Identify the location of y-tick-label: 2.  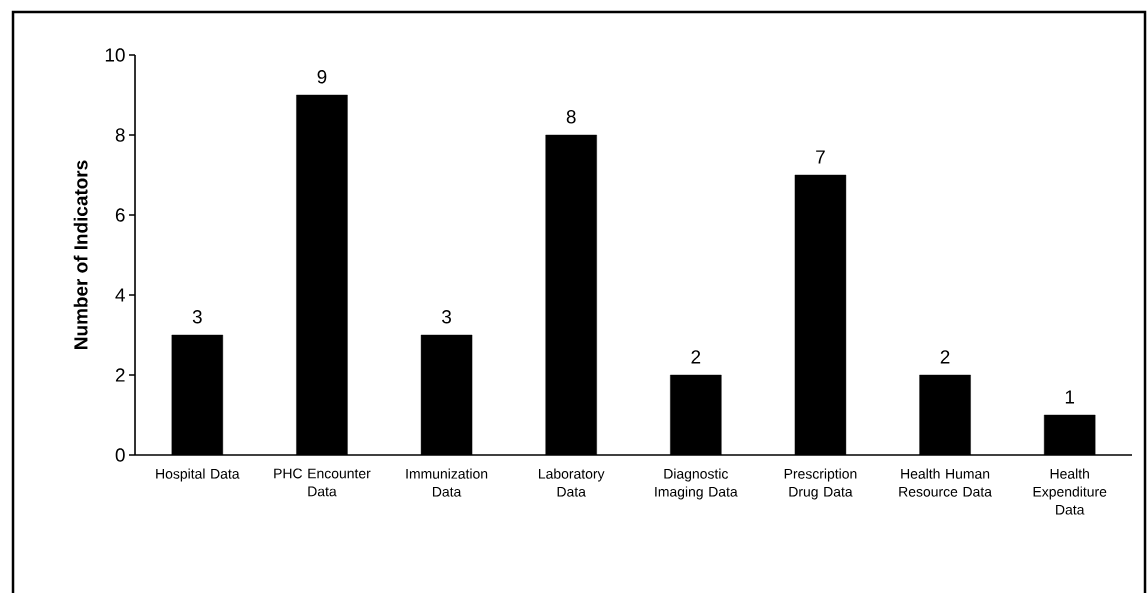
(120, 375).